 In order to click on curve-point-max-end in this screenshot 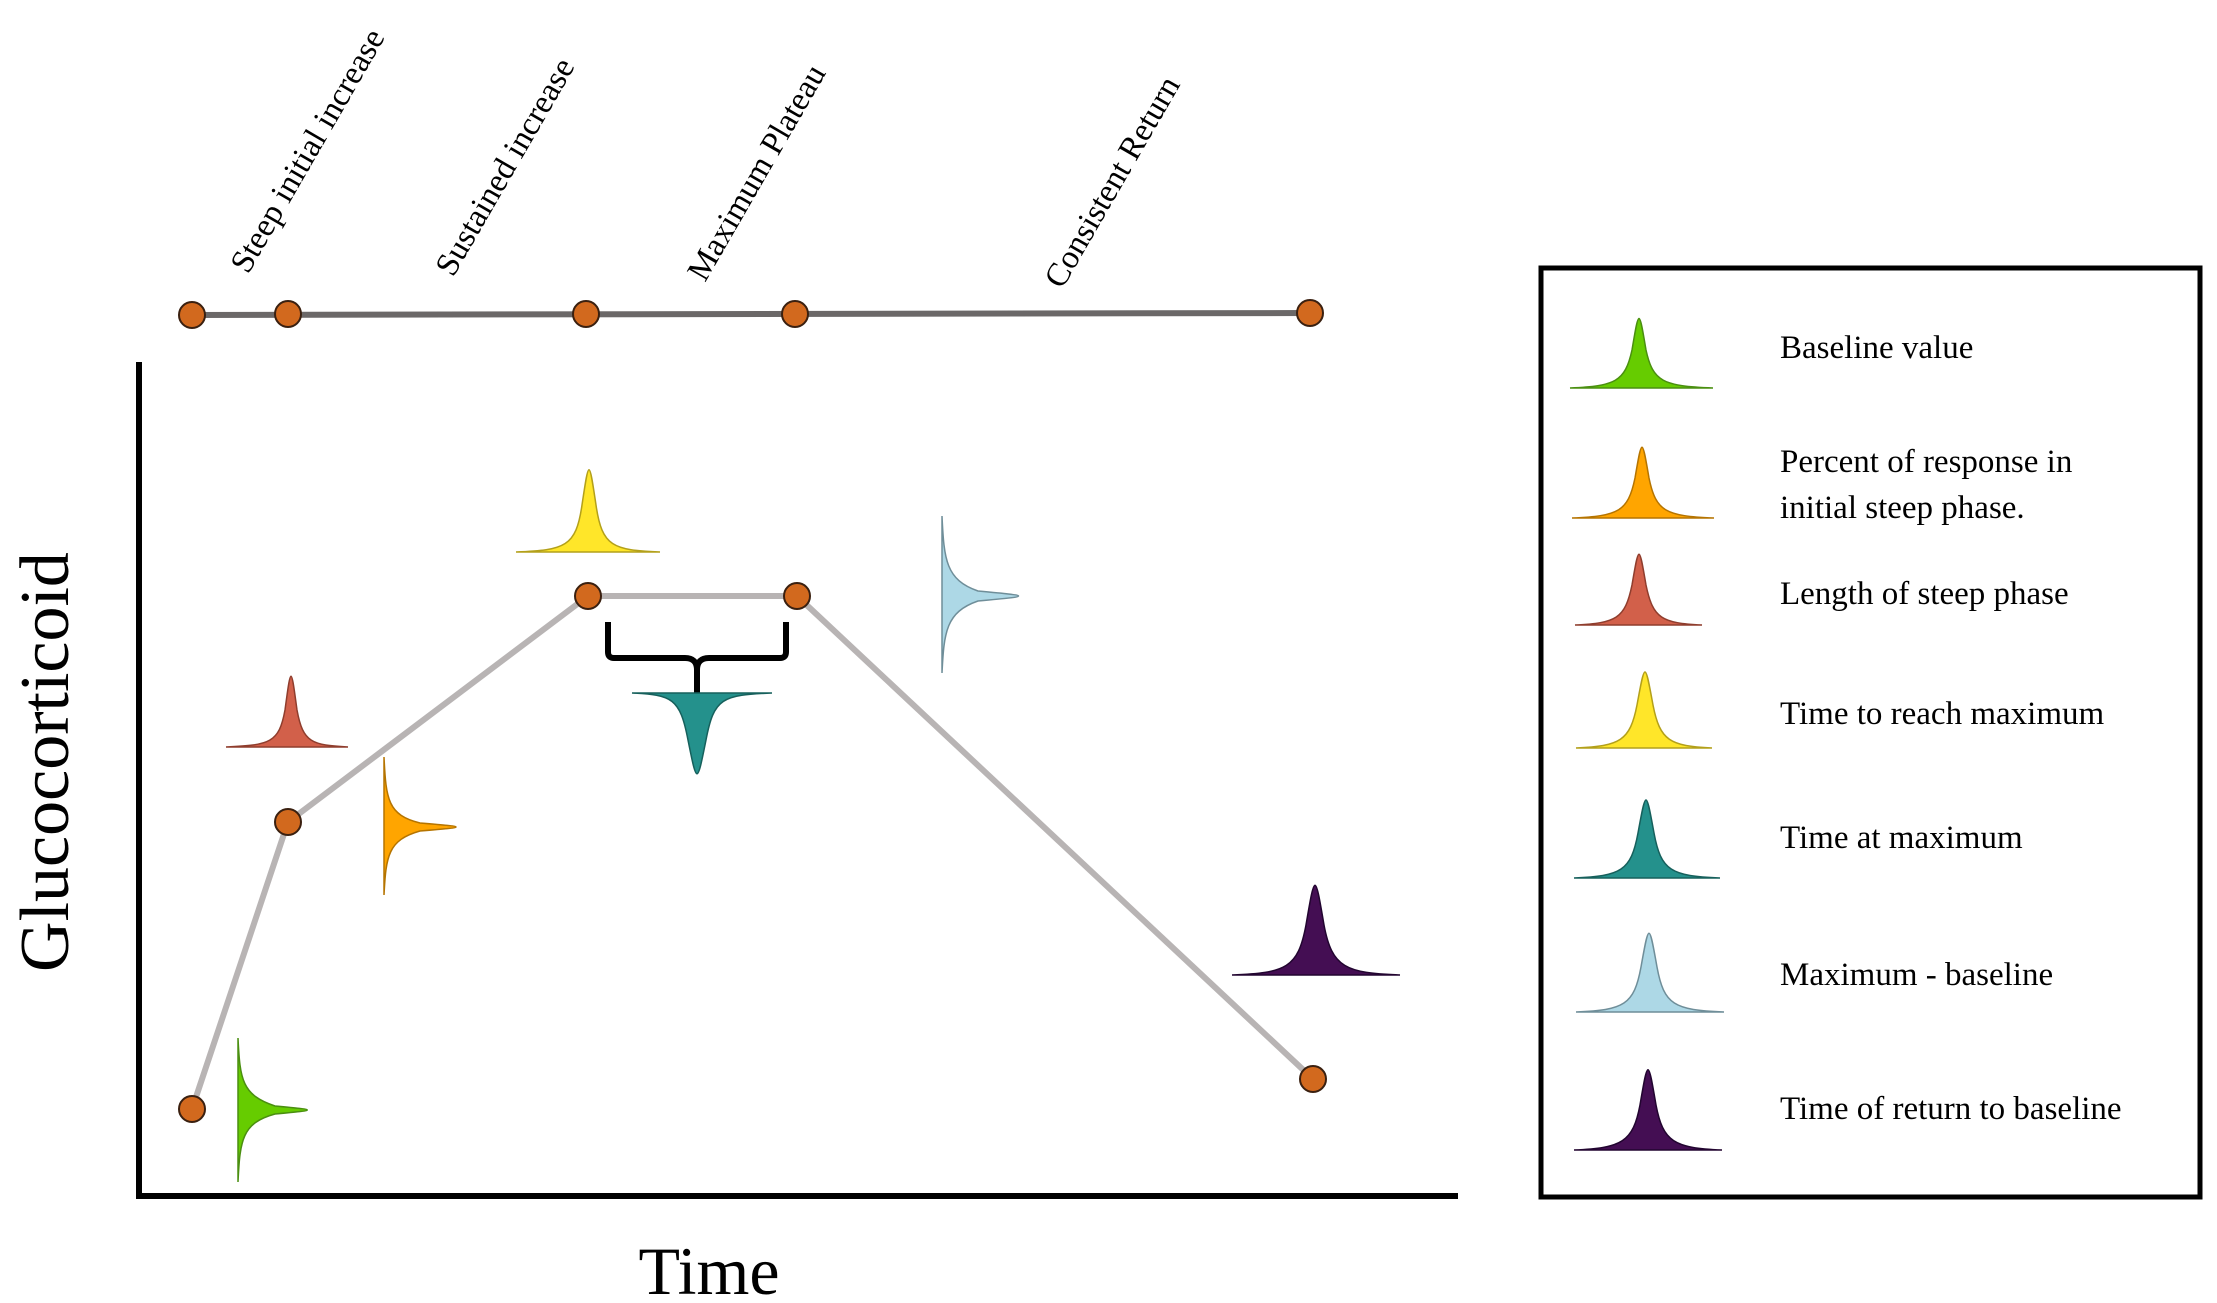, I will do `click(797, 596)`.